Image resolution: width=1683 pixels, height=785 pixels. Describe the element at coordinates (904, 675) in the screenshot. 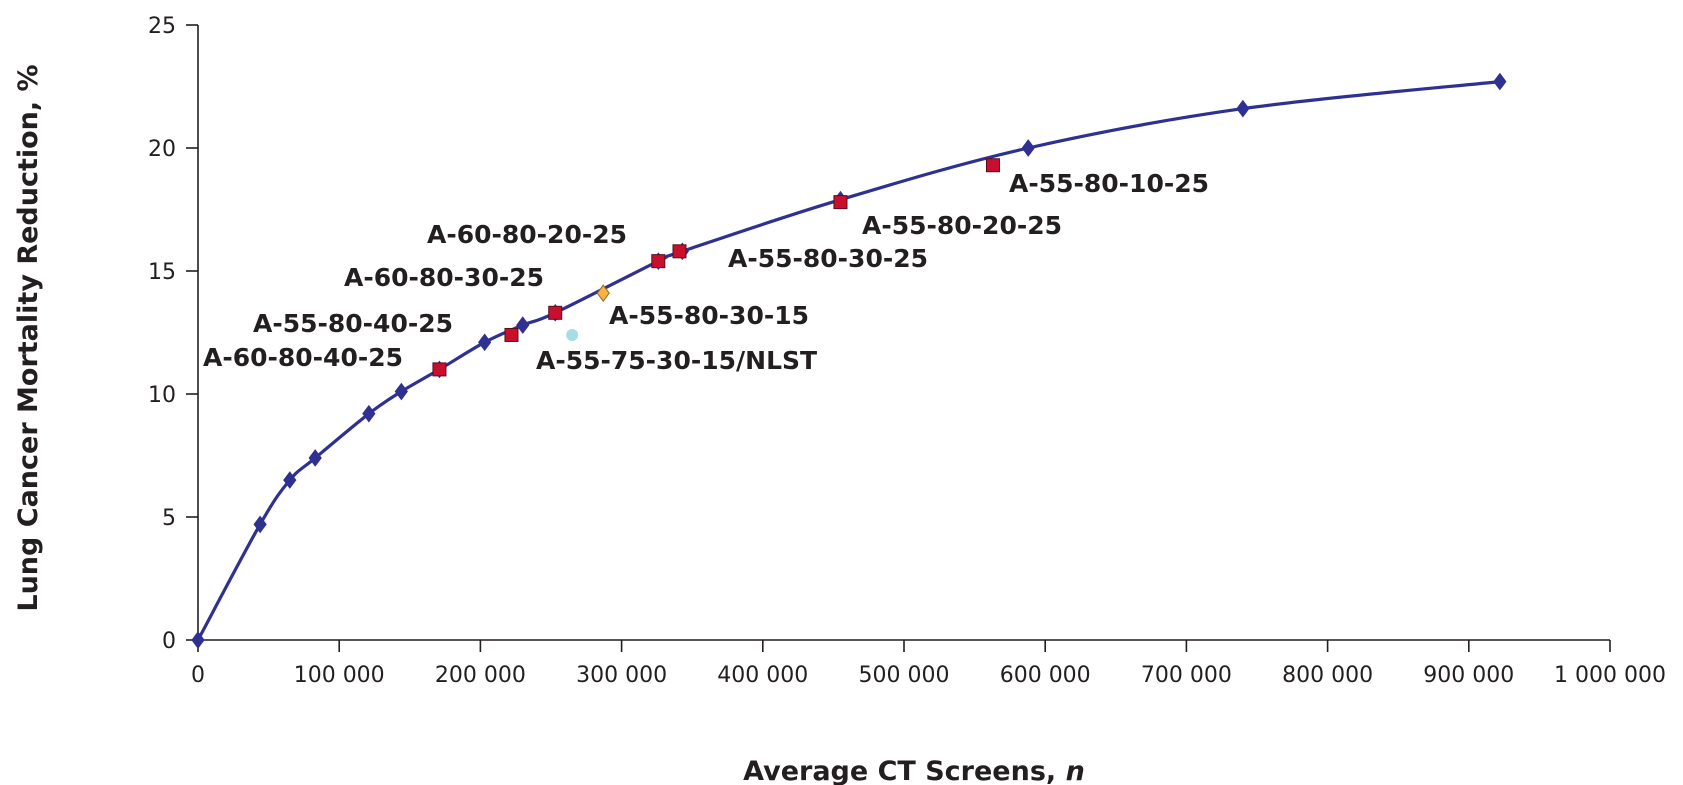

I see `x-tick-label: 500 000` at that location.